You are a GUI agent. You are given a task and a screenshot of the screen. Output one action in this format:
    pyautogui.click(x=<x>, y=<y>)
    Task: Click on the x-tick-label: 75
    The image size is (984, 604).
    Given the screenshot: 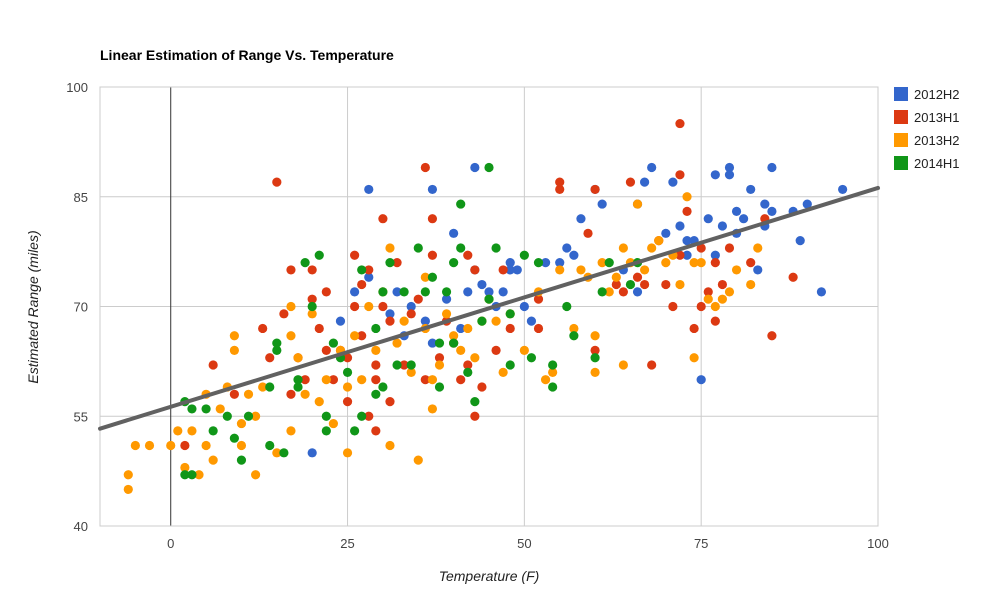 What is the action you would take?
    pyautogui.click(x=701, y=543)
    